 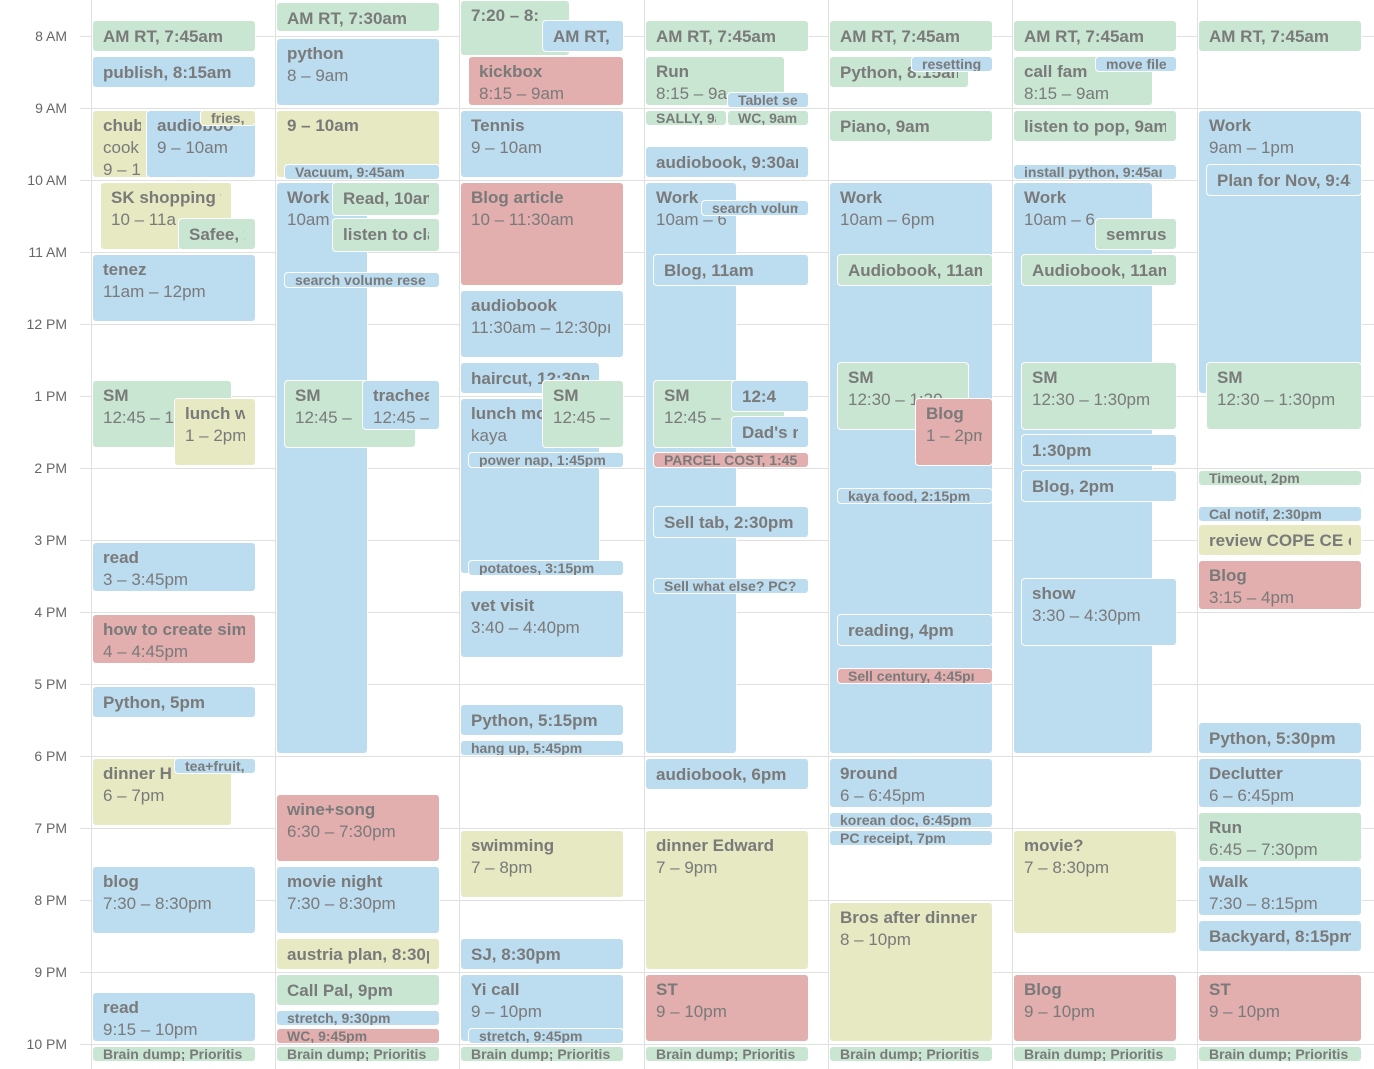 What do you see at coordinates (386, 199) in the screenshot?
I see `calendar-event: Read, 10am` at bounding box center [386, 199].